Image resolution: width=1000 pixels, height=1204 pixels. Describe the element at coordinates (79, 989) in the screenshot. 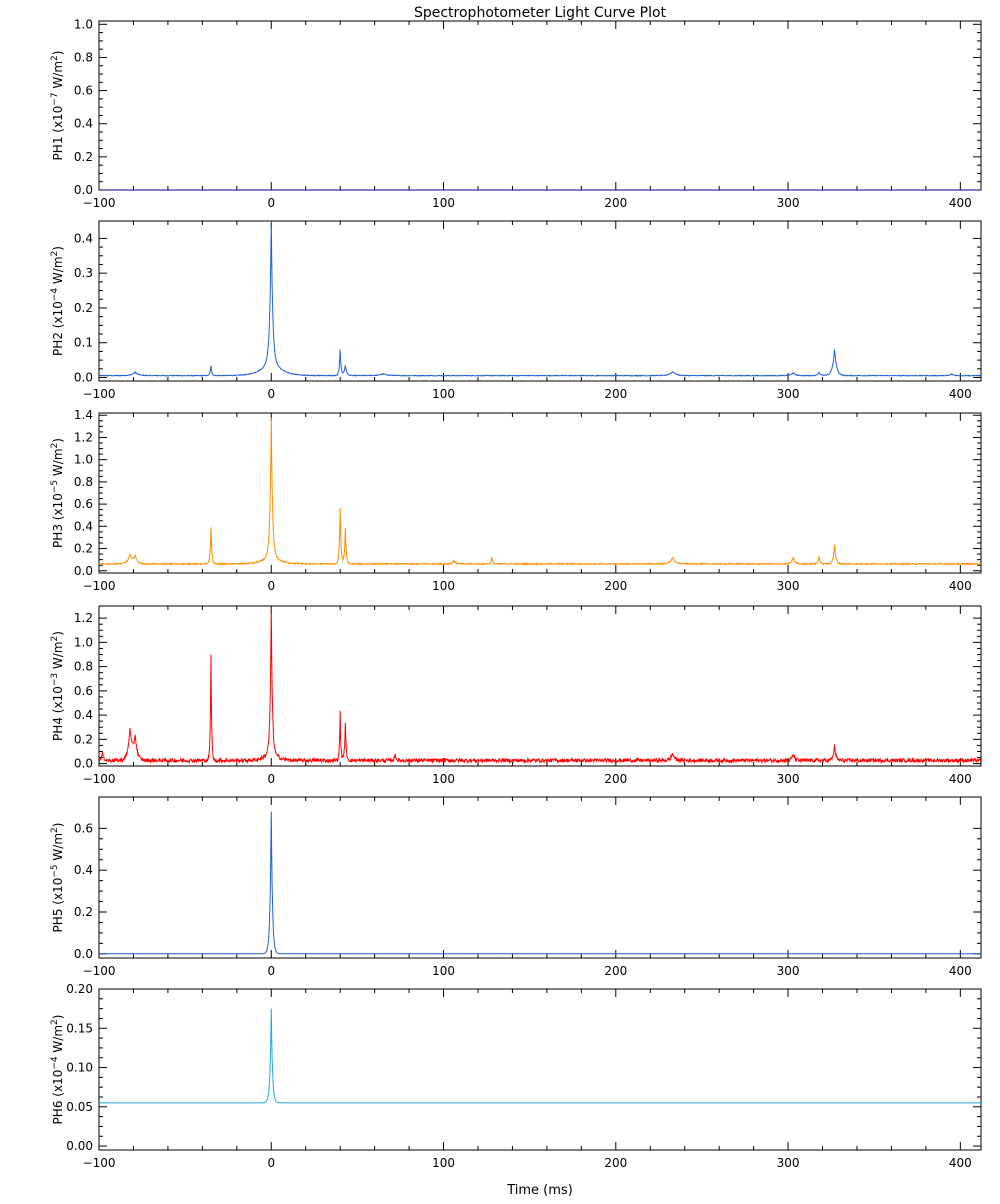

I see `y-tick-label: 0.20` at that location.